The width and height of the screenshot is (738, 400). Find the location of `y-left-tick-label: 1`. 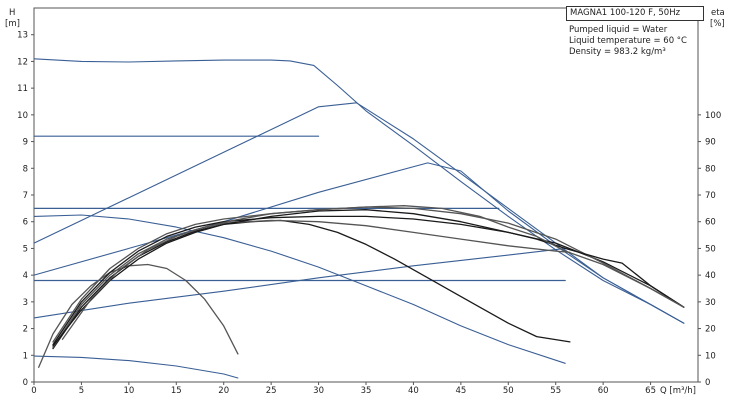

y-left-tick-label: 1 is located at coordinates (25, 356).